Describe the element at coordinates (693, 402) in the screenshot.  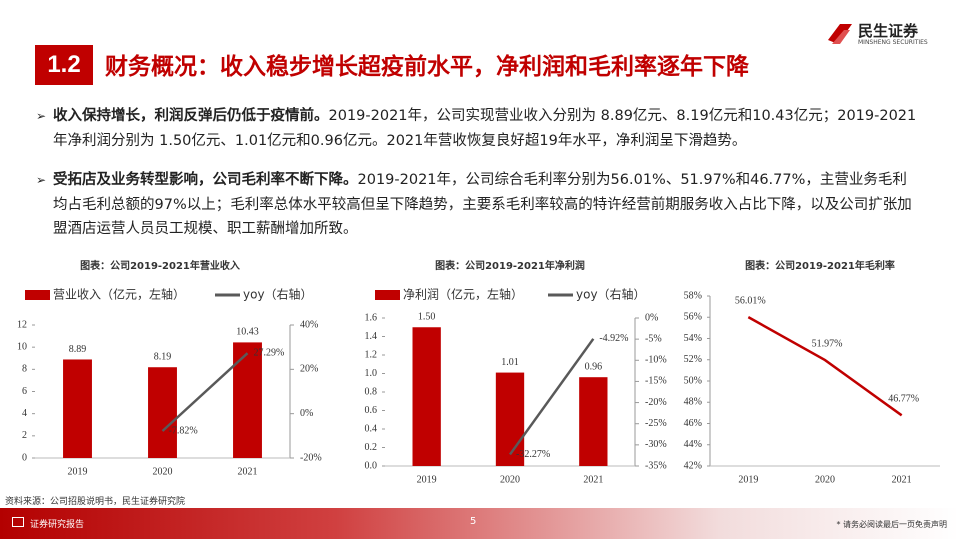
I see `y-tick-label: 48%` at that location.